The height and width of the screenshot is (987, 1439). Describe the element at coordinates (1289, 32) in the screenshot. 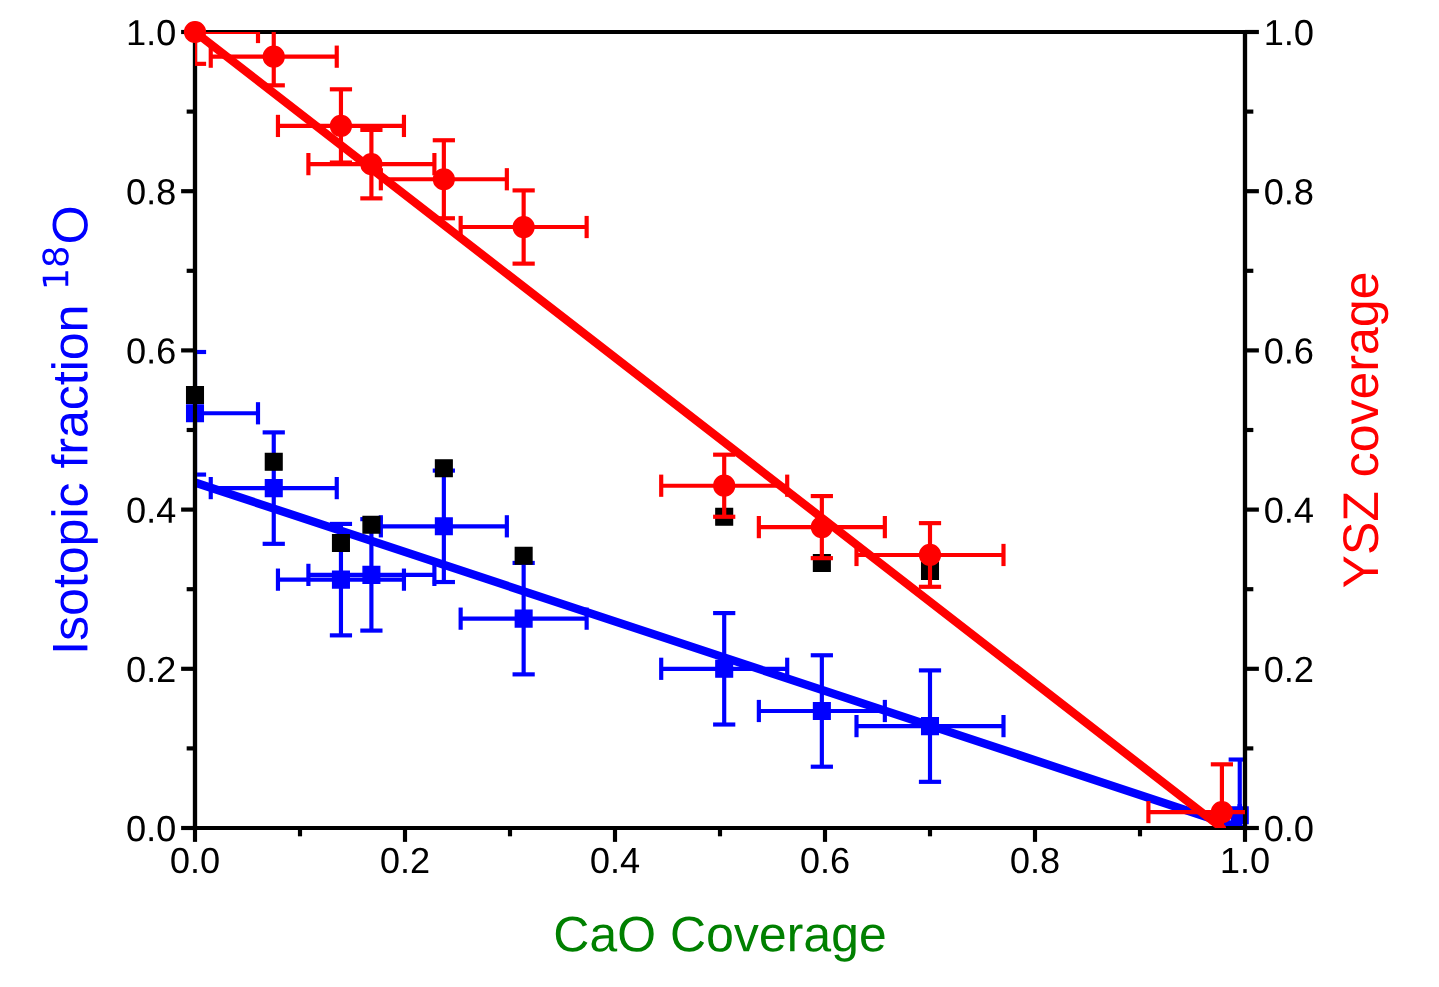

I see `y2-tick-label: 1.0` at that location.